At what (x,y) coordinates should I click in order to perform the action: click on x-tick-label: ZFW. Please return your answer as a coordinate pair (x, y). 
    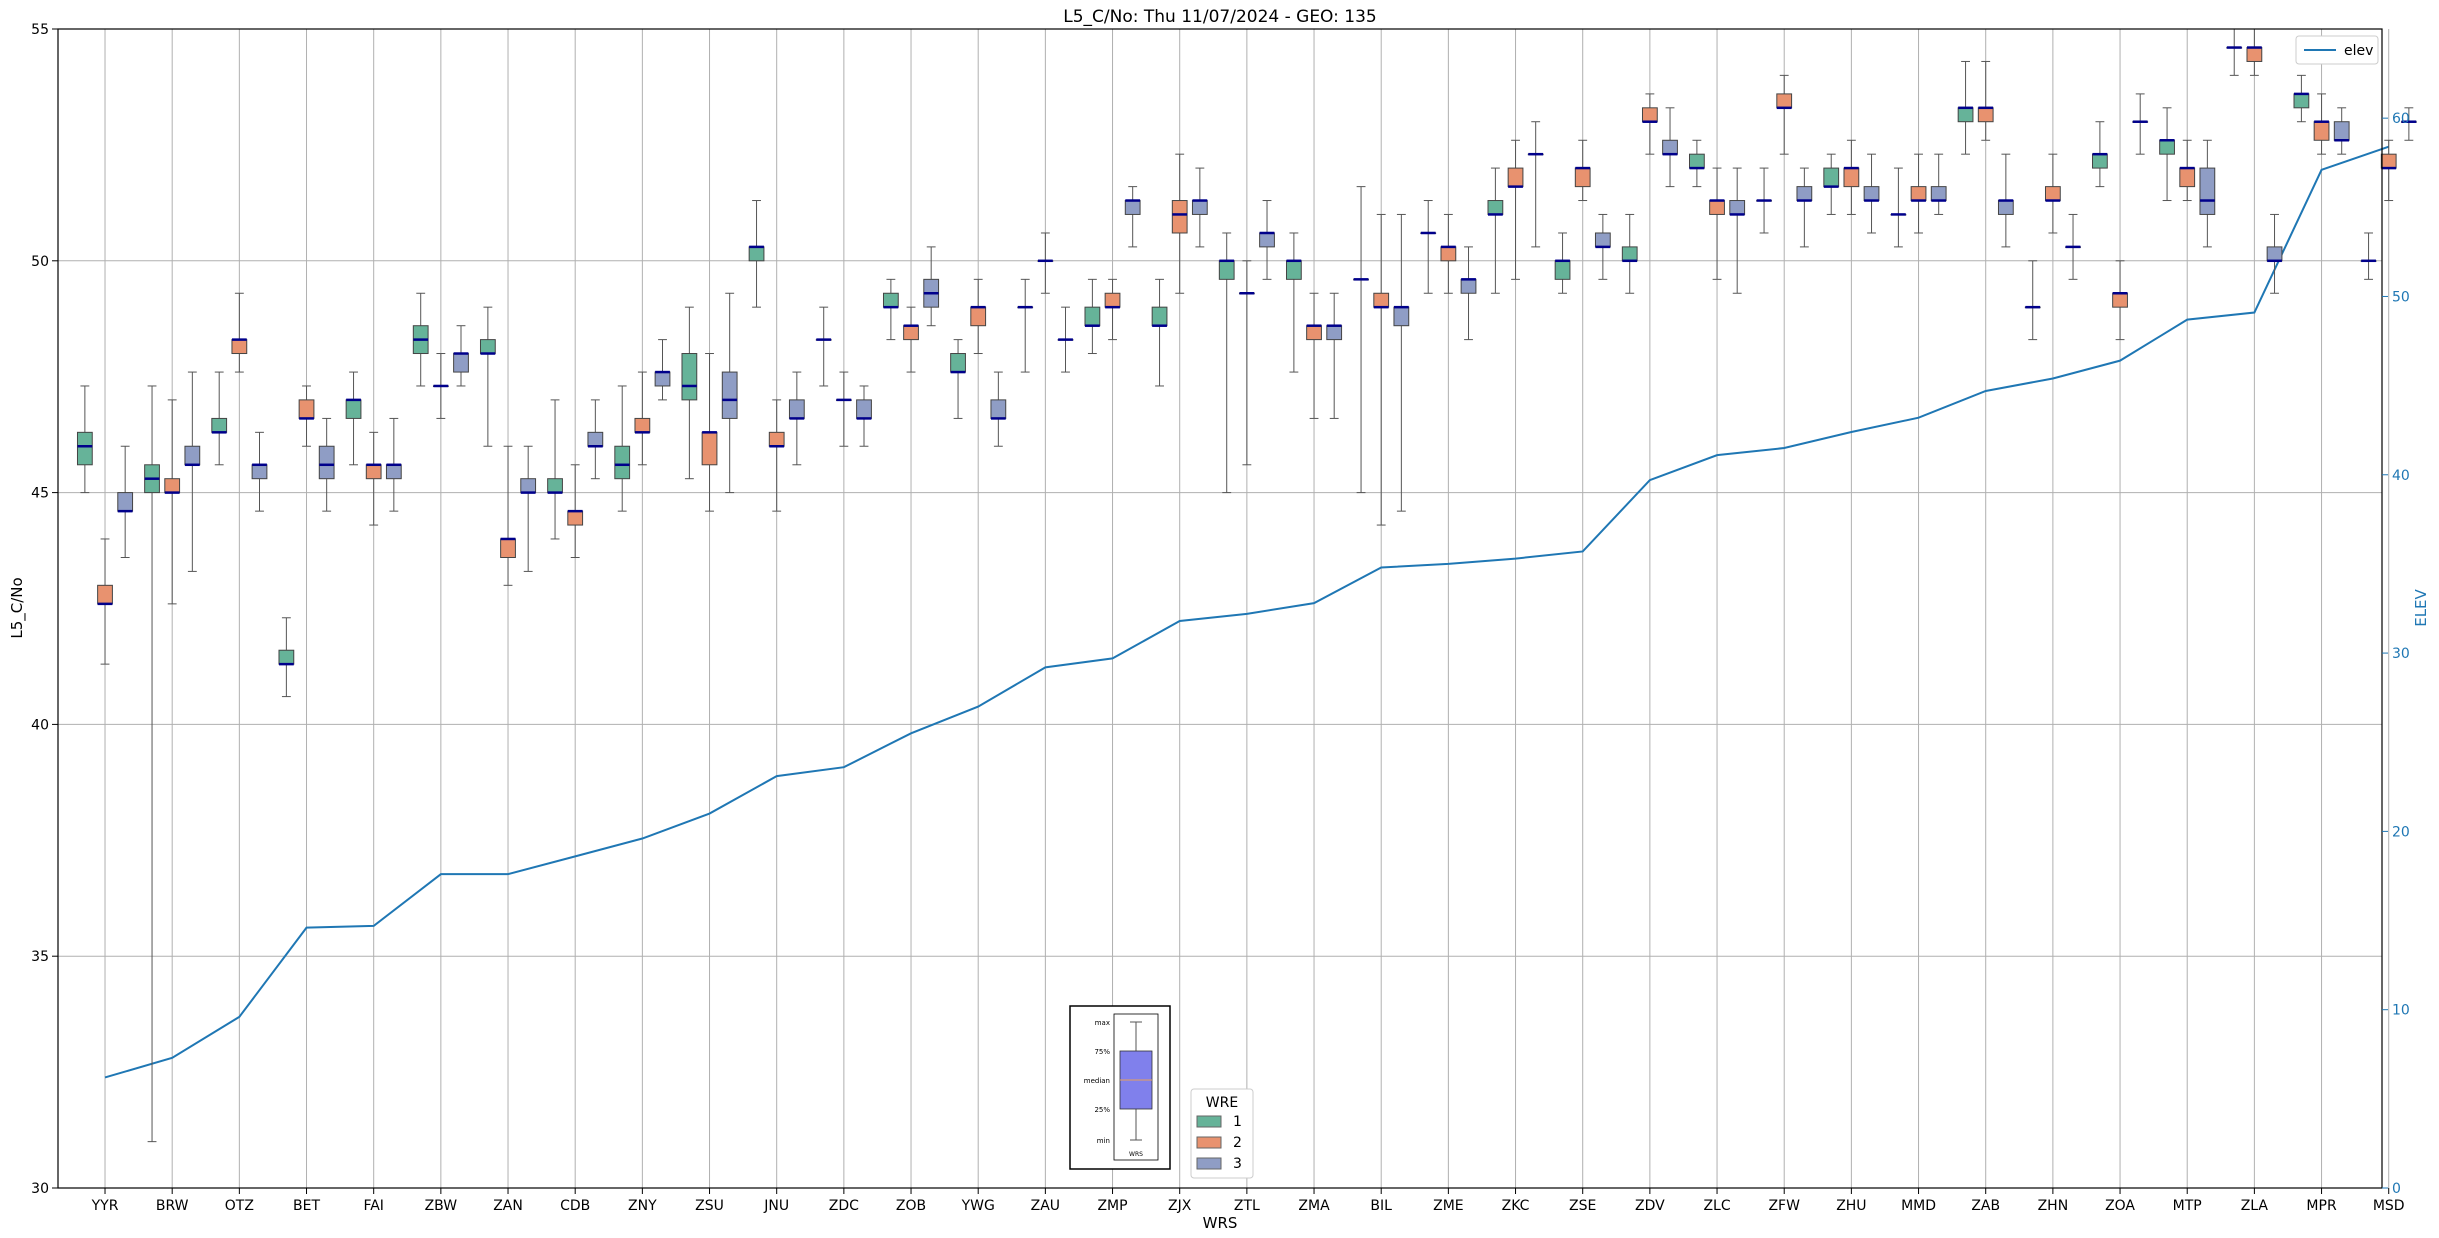
    Looking at the image, I should click on (1784, 1206).